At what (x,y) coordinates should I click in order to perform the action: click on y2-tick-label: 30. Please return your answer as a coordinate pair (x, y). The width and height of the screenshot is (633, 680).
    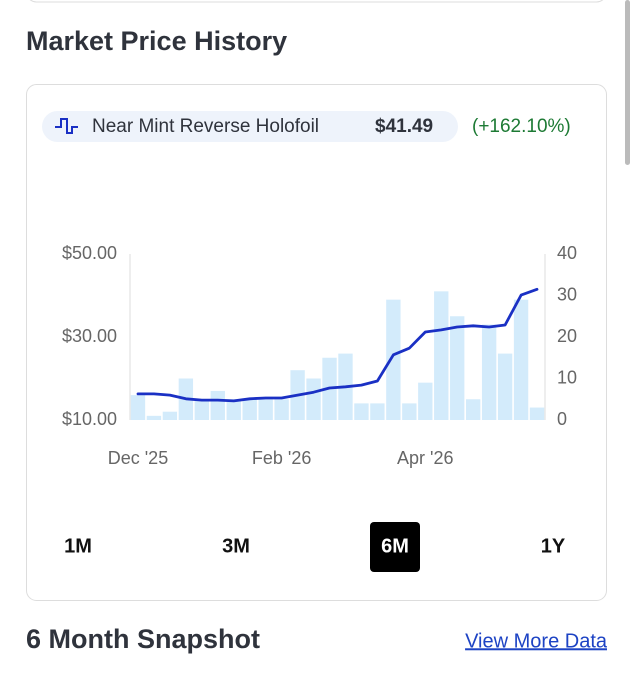
    Looking at the image, I should click on (567, 294).